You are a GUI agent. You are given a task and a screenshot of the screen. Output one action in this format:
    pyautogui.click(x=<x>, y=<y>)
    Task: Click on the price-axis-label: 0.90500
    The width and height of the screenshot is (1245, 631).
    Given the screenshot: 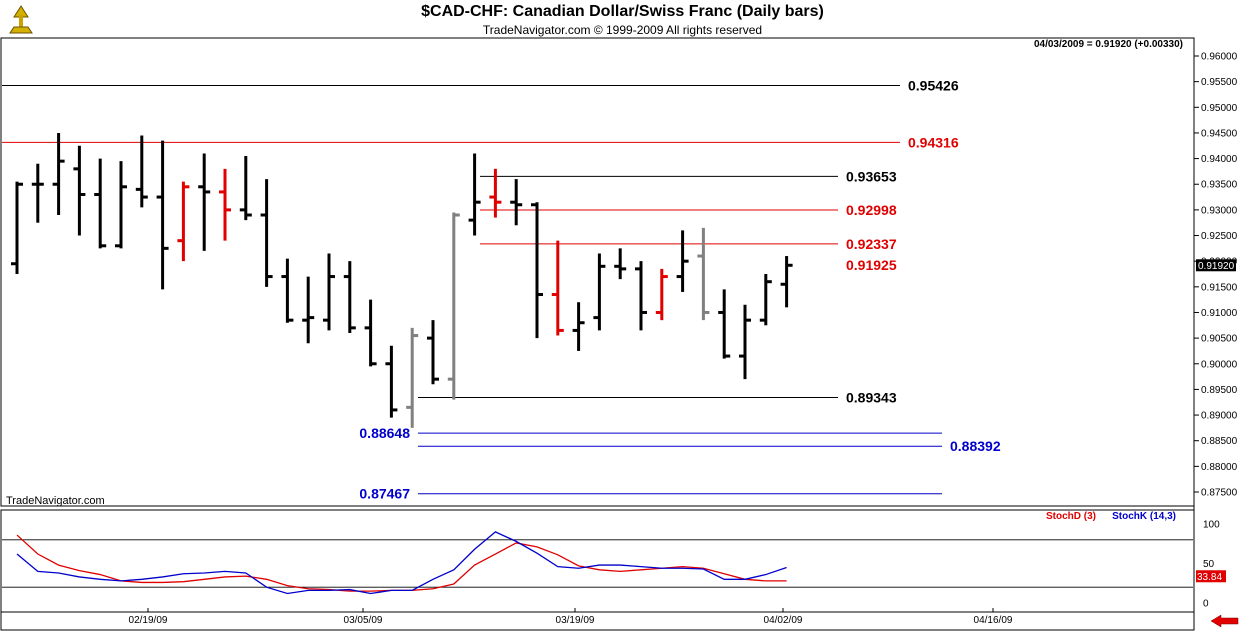 What is the action you would take?
    pyautogui.click(x=1219, y=339)
    